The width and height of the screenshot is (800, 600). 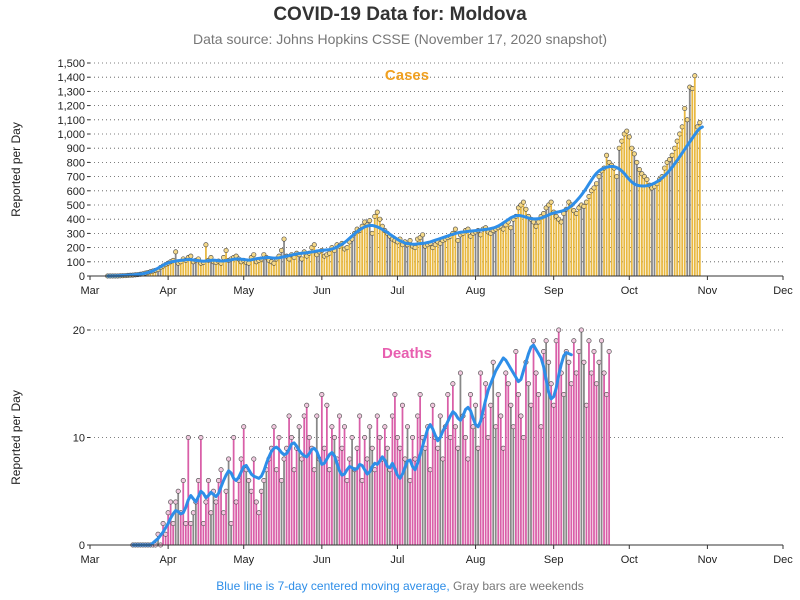 What do you see at coordinates (82, 546) in the screenshot?
I see `y-tick-label: 0` at bounding box center [82, 546].